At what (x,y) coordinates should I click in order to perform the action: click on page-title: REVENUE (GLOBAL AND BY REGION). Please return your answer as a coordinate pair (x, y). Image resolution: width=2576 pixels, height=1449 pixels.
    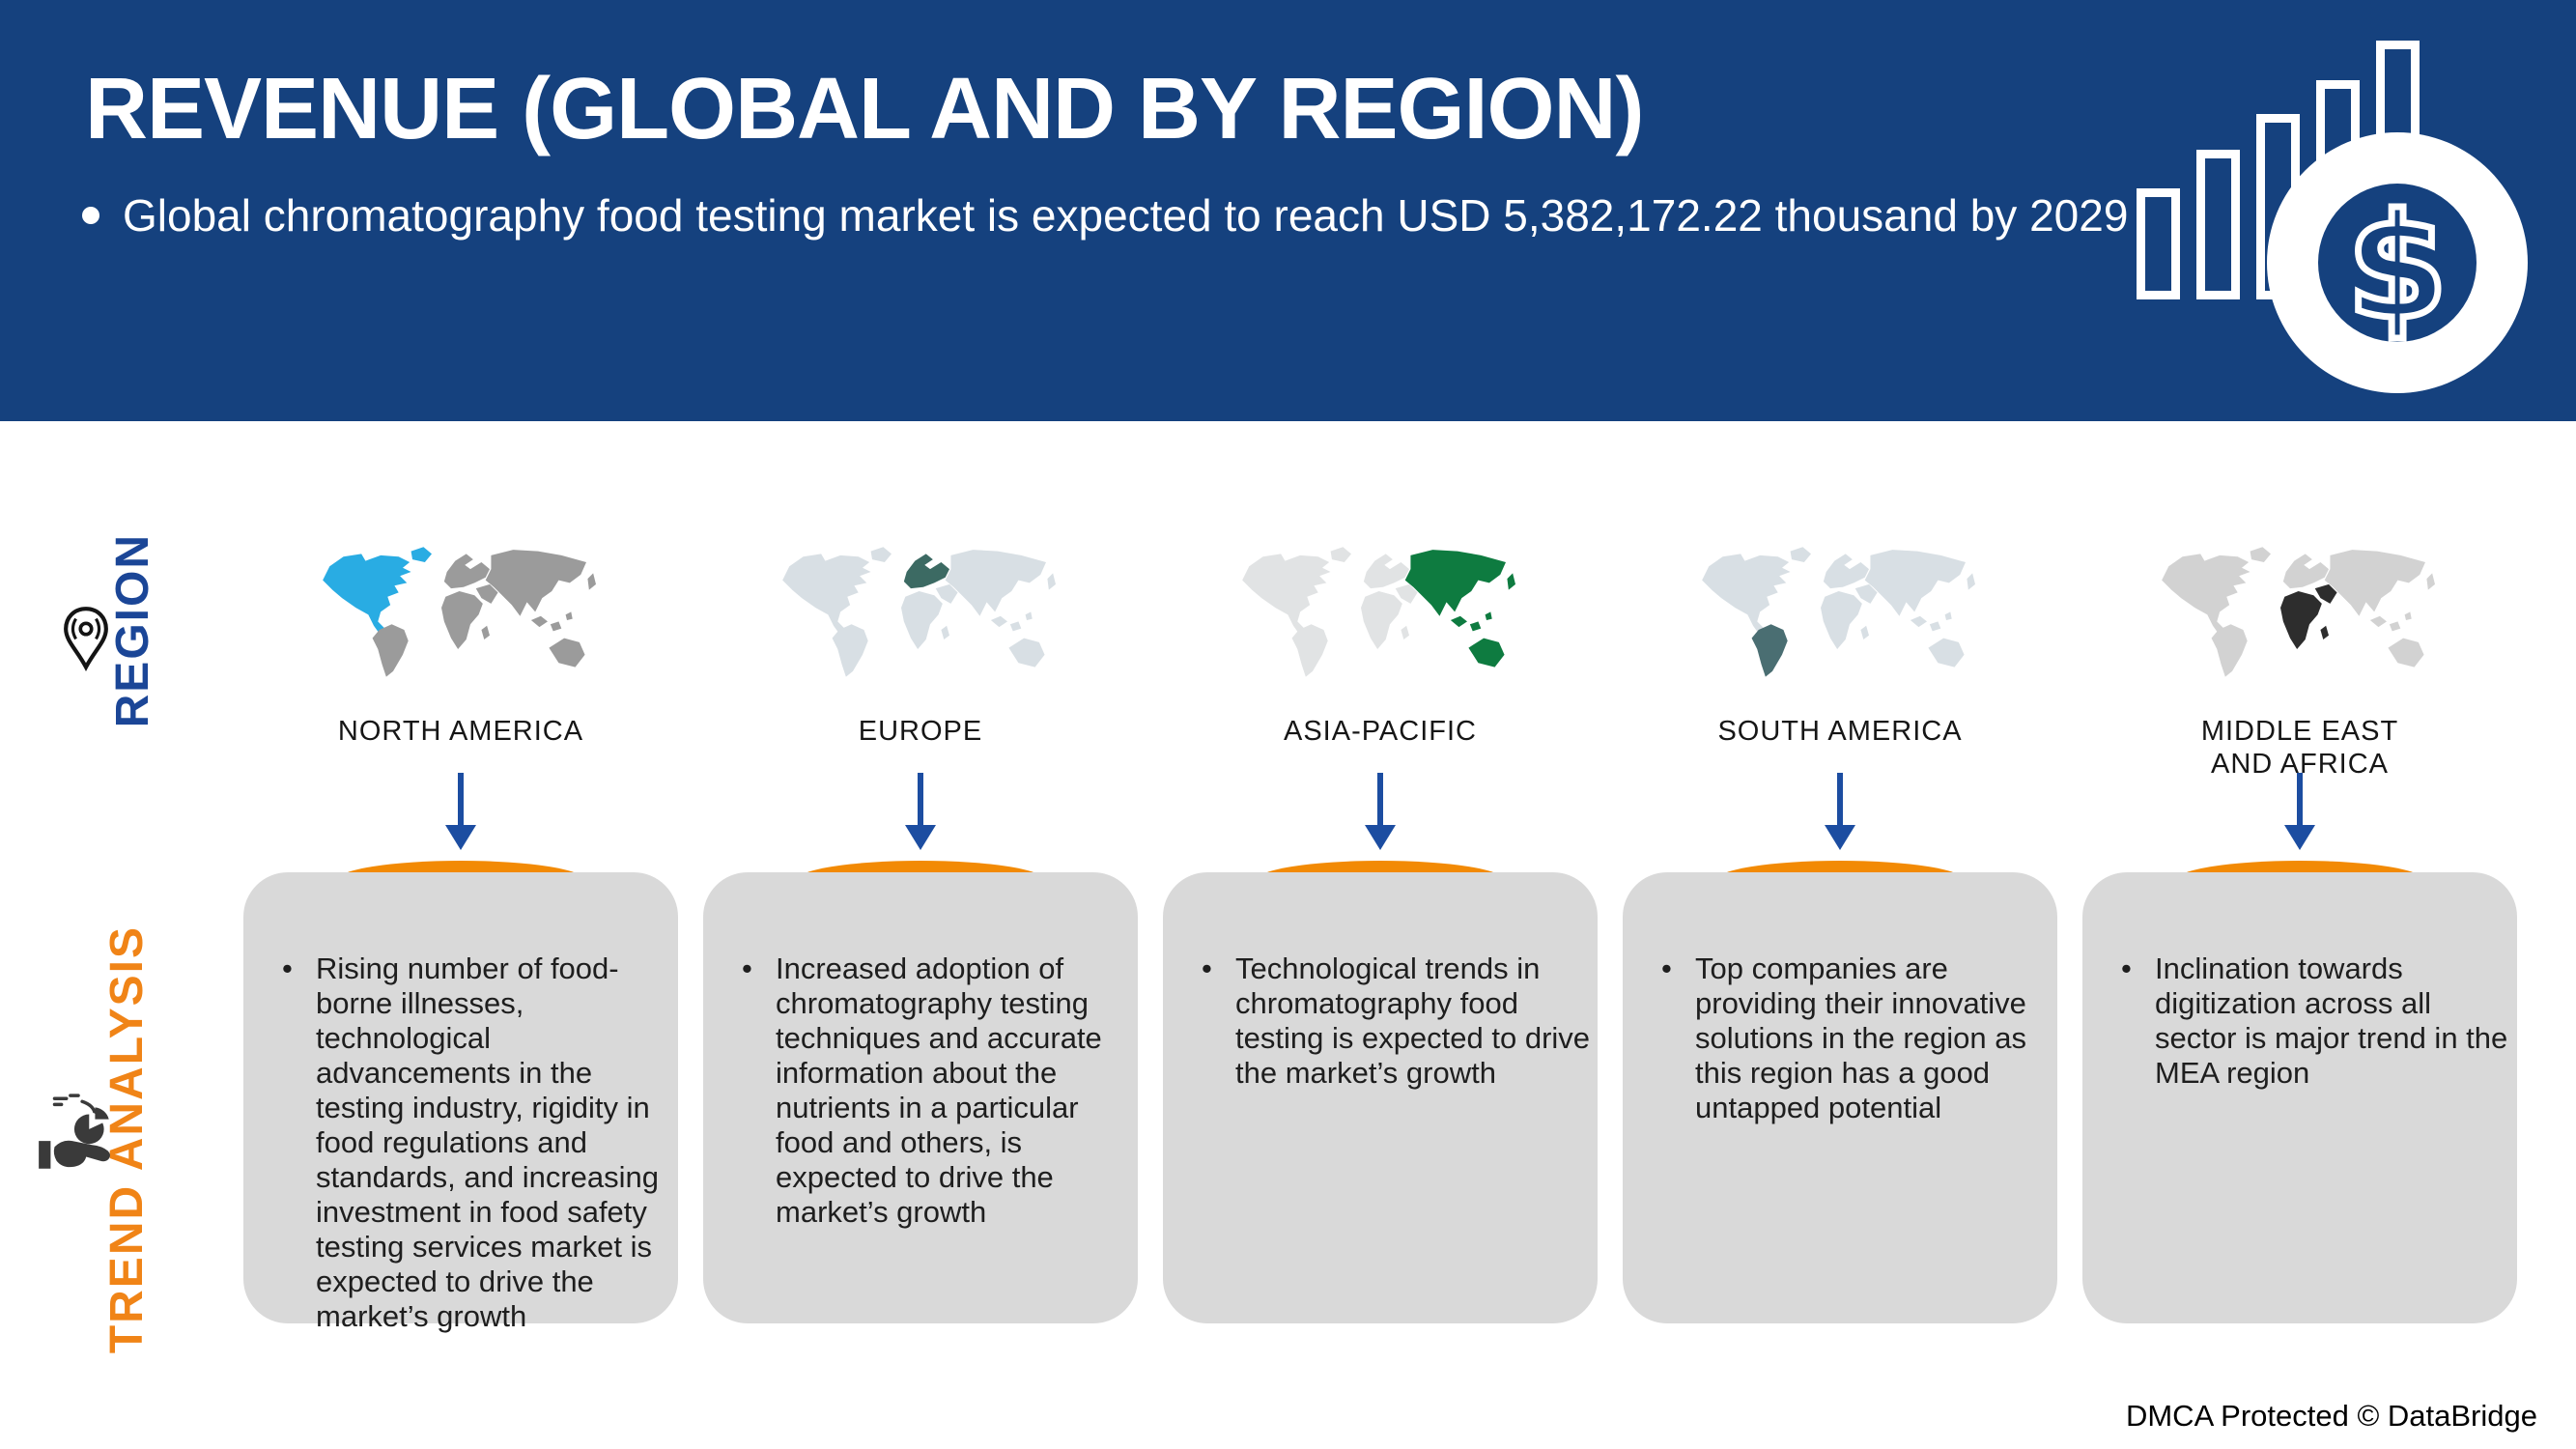
    Looking at the image, I should click on (864, 109).